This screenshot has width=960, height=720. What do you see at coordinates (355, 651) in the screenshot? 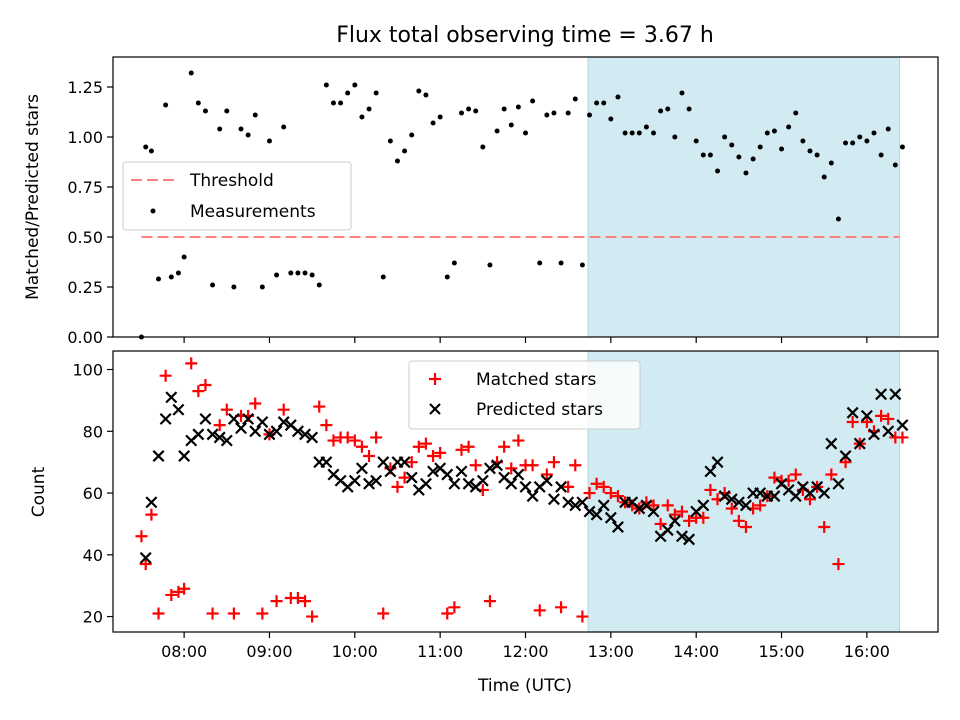
I see `star-count-x-tick-label: 10:00` at bounding box center [355, 651].